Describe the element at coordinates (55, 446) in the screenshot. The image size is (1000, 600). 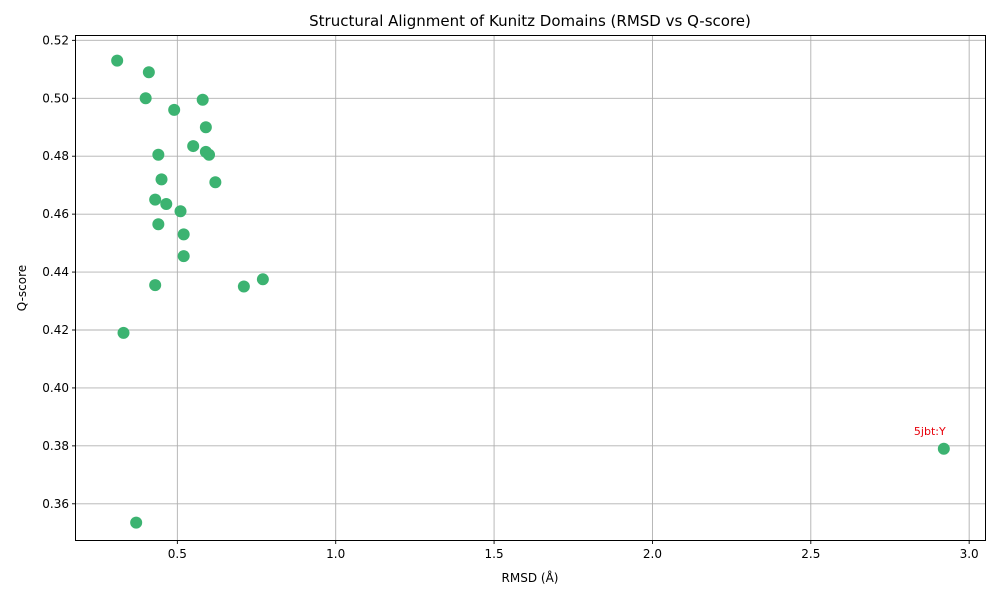
I see `y-tick-label: 0.38` at that location.